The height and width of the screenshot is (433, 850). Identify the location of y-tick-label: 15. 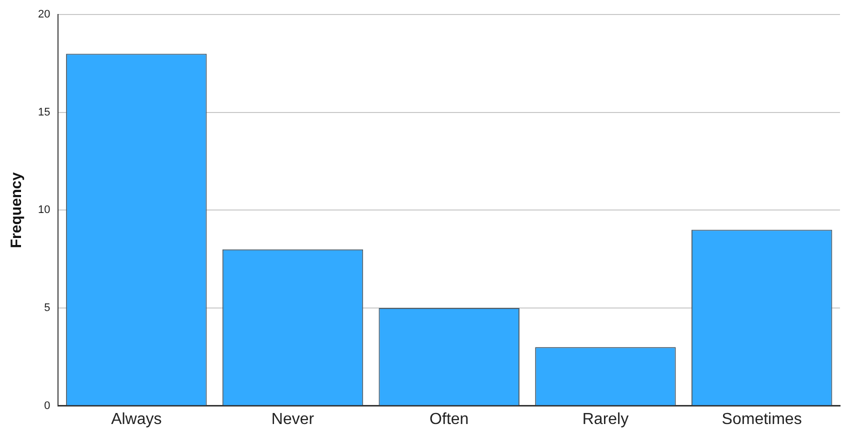
(44, 112).